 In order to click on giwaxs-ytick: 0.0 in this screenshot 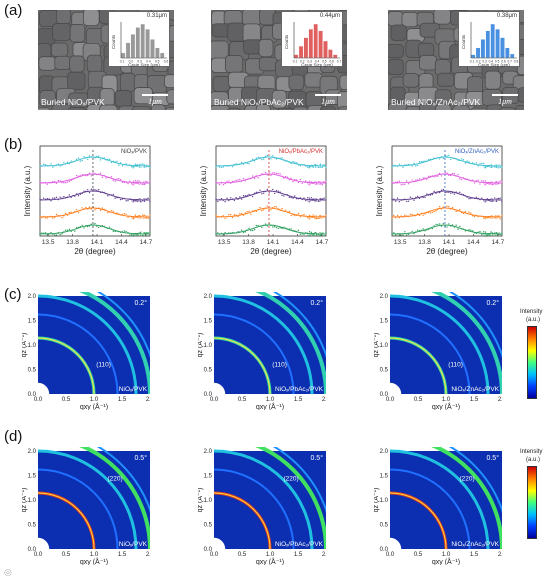, I will do `click(32, 550)`.